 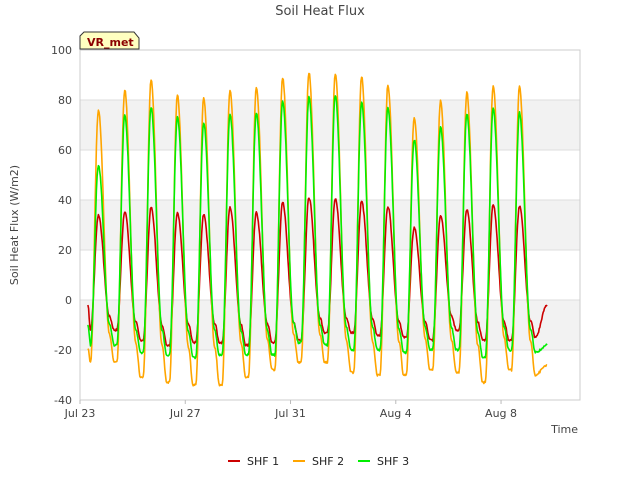 What do you see at coordinates (263, 461) in the screenshot?
I see `legend-label: SHF 1` at bounding box center [263, 461].